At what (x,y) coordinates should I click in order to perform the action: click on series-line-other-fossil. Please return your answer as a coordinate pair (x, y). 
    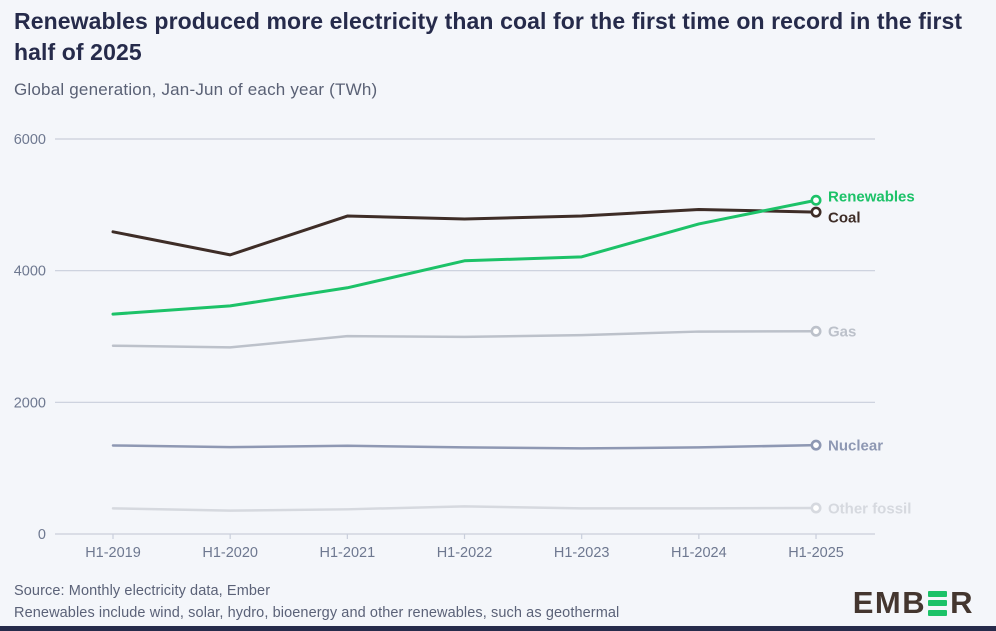
    Looking at the image, I should click on (464, 508).